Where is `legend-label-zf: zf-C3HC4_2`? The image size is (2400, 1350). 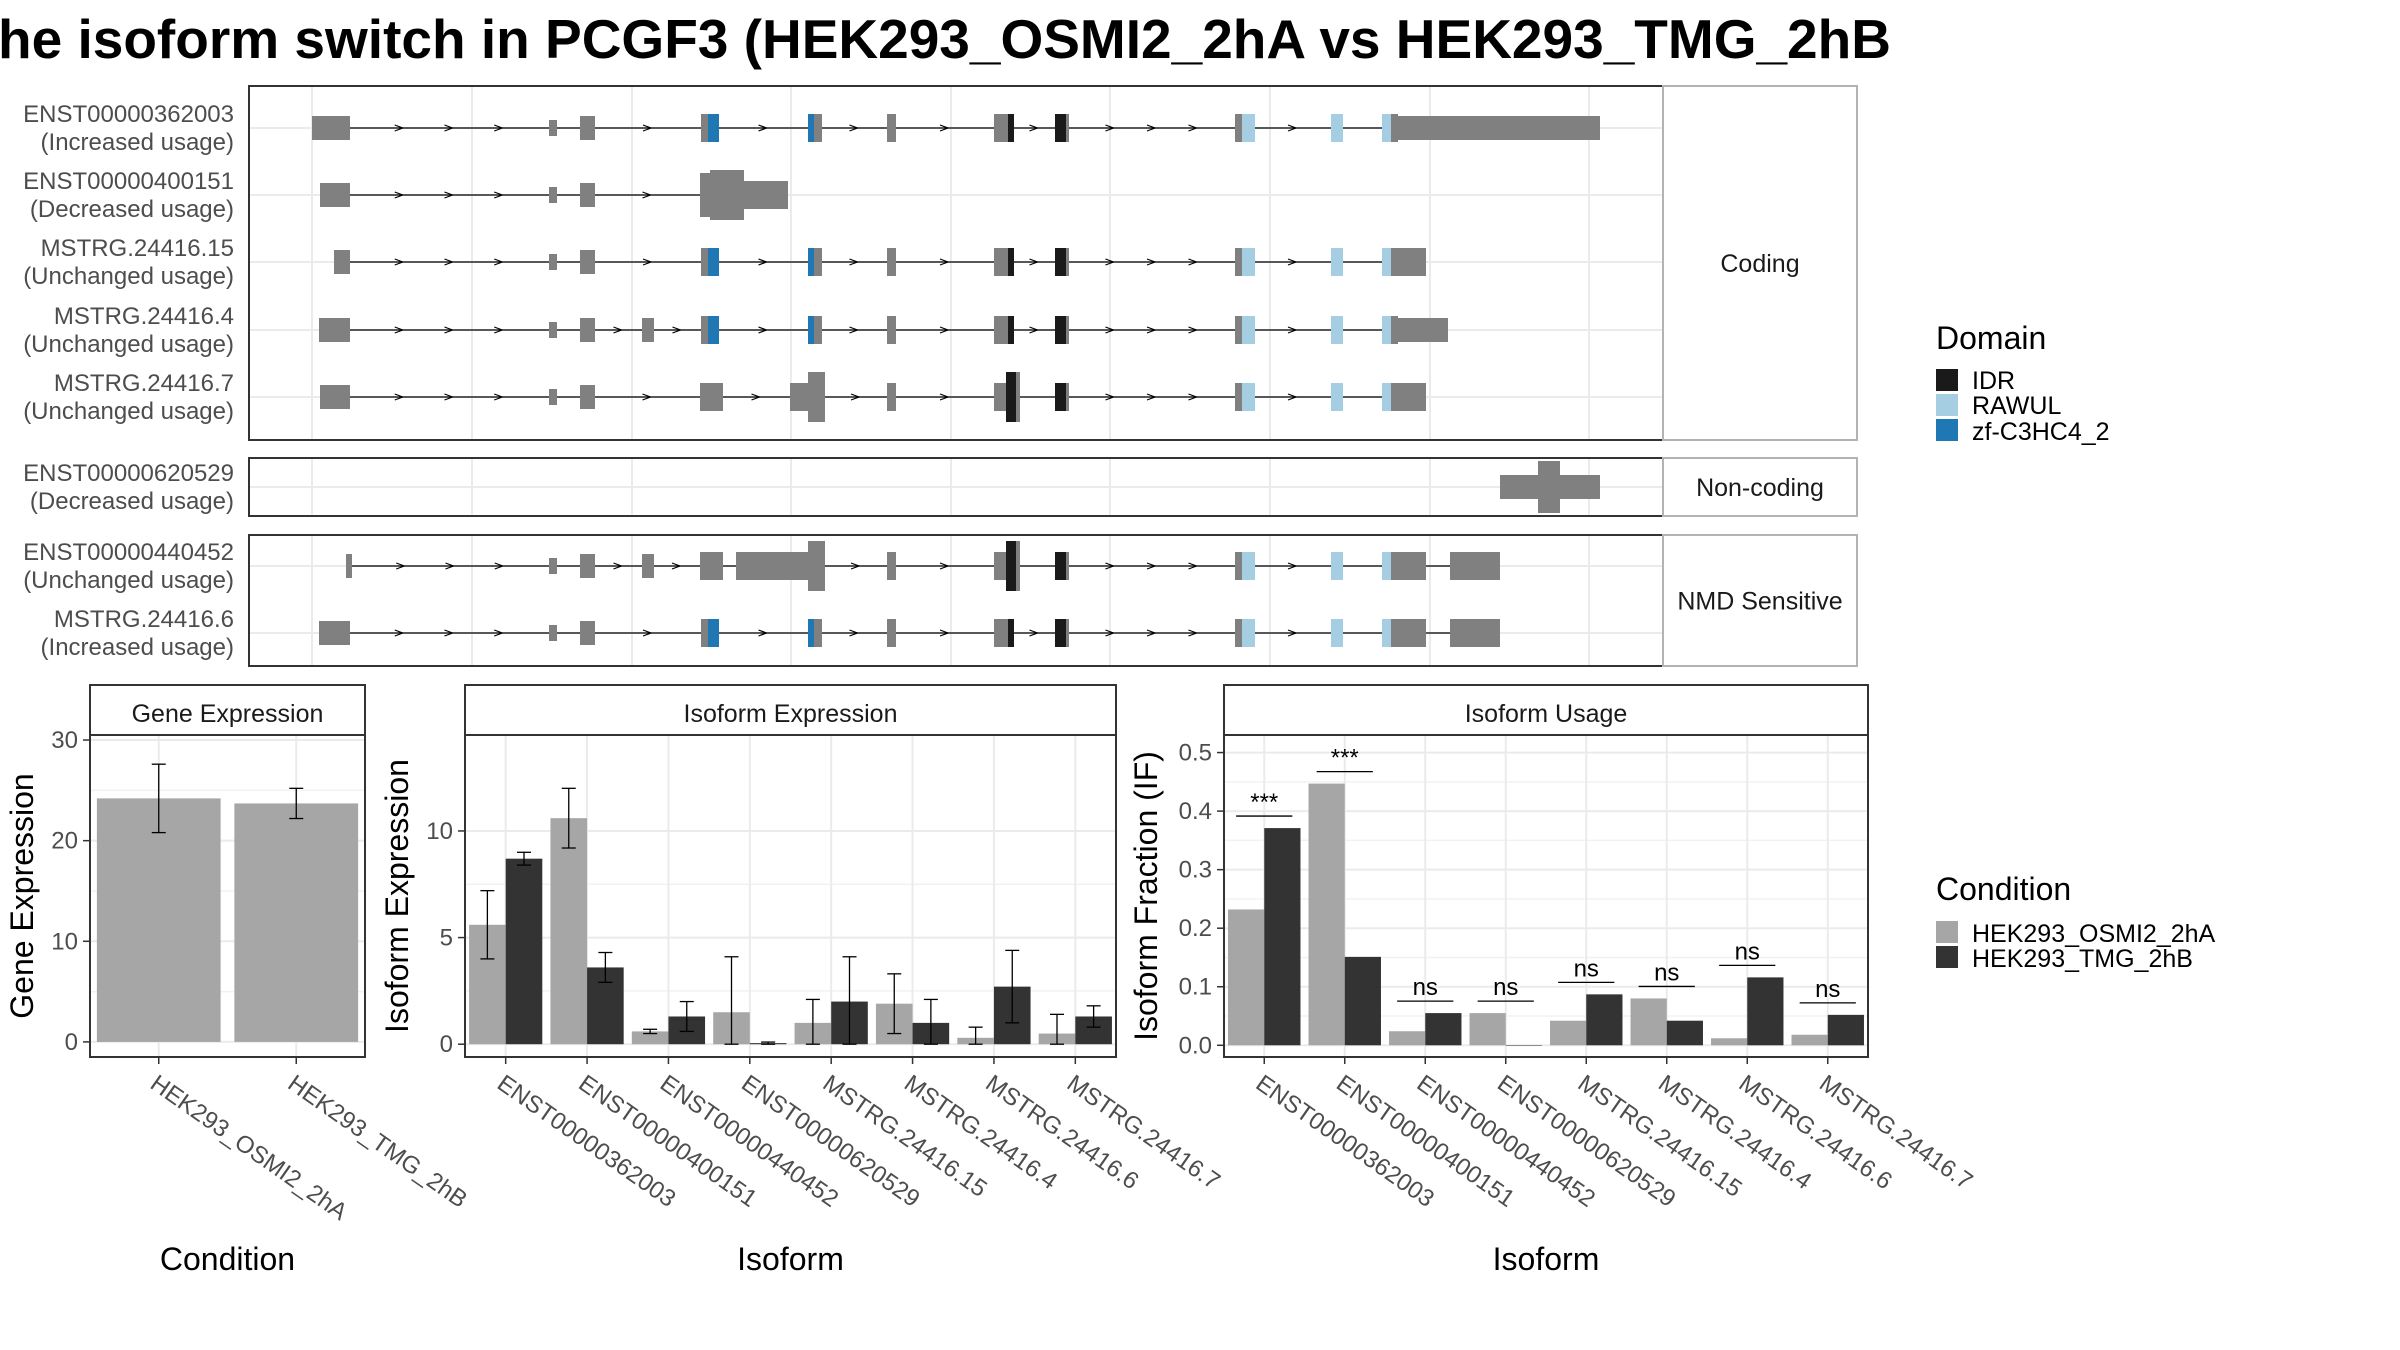 legend-label-zf: zf-C3HC4_2 is located at coordinates (2041, 432).